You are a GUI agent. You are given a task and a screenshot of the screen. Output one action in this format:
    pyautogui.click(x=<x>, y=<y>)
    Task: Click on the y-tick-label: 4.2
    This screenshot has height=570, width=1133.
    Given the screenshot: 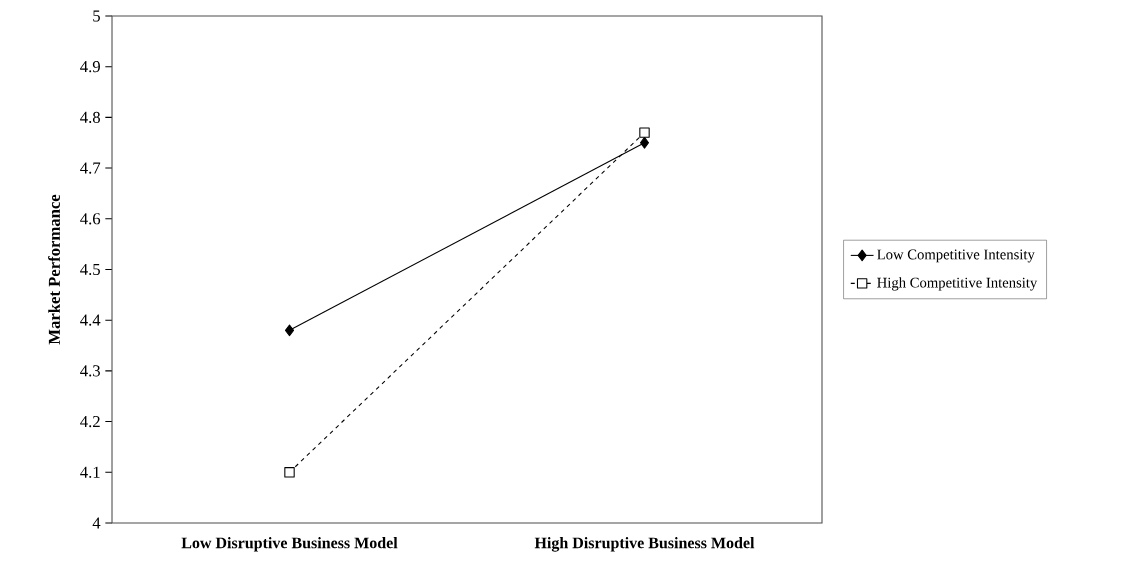 What is the action you would take?
    pyautogui.click(x=90, y=421)
    